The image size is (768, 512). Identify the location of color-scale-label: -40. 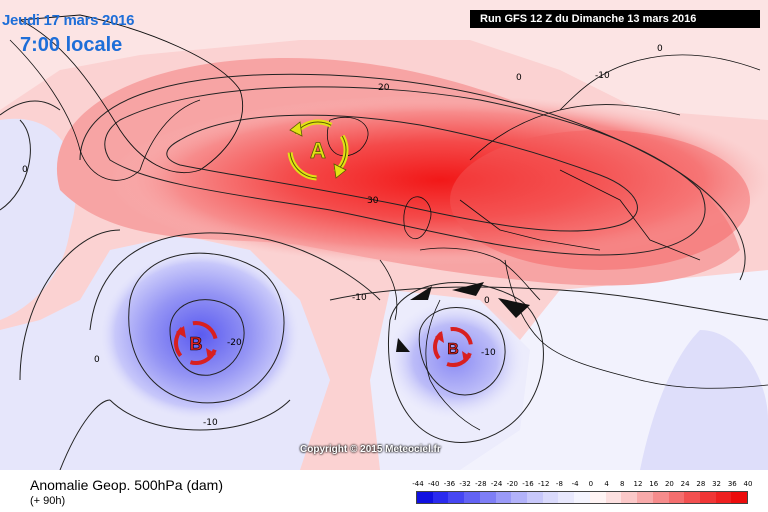
(433, 484).